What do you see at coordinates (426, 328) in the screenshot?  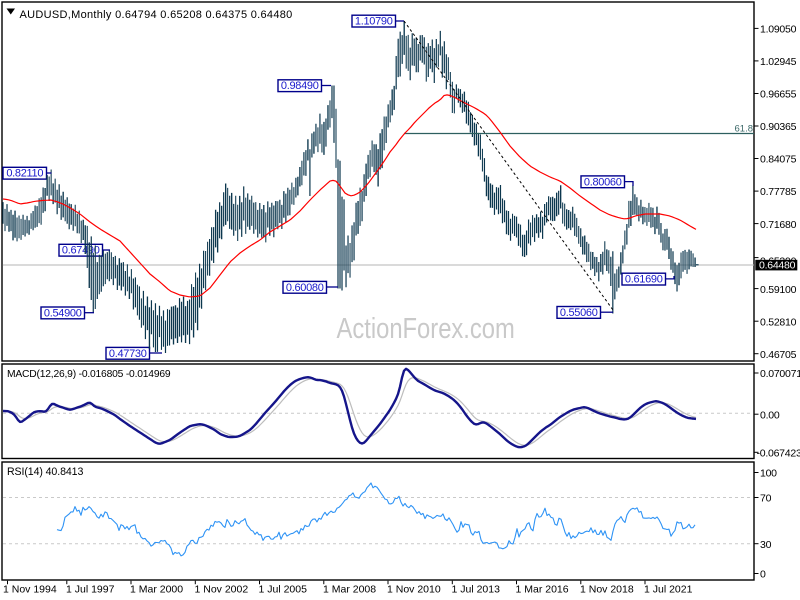 I see `svg-text: ActionForex.com` at bounding box center [426, 328].